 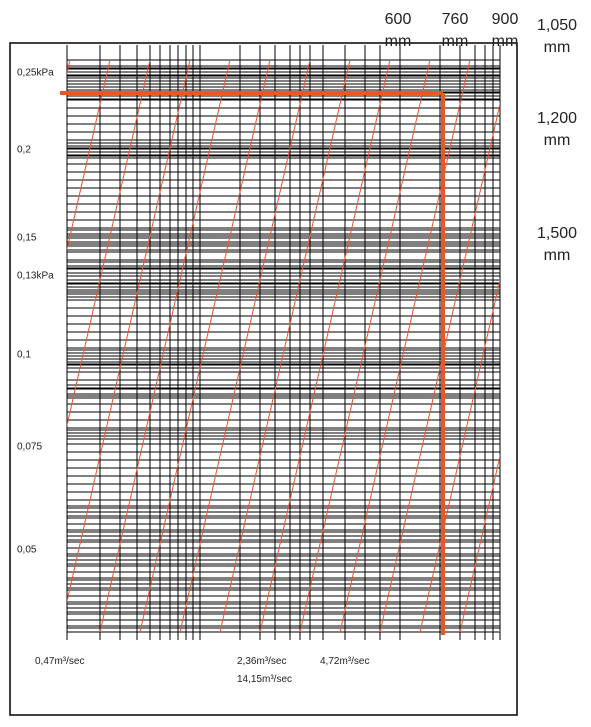 I want to click on size-label: 760, so click(x=455, y=19).